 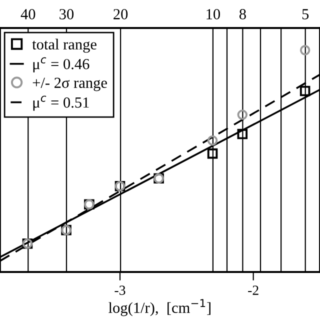 What do you see at coordinates (305, 14) in the screenshot?
I see `x2-tick-label: 5` at bounding box center [305, 14].